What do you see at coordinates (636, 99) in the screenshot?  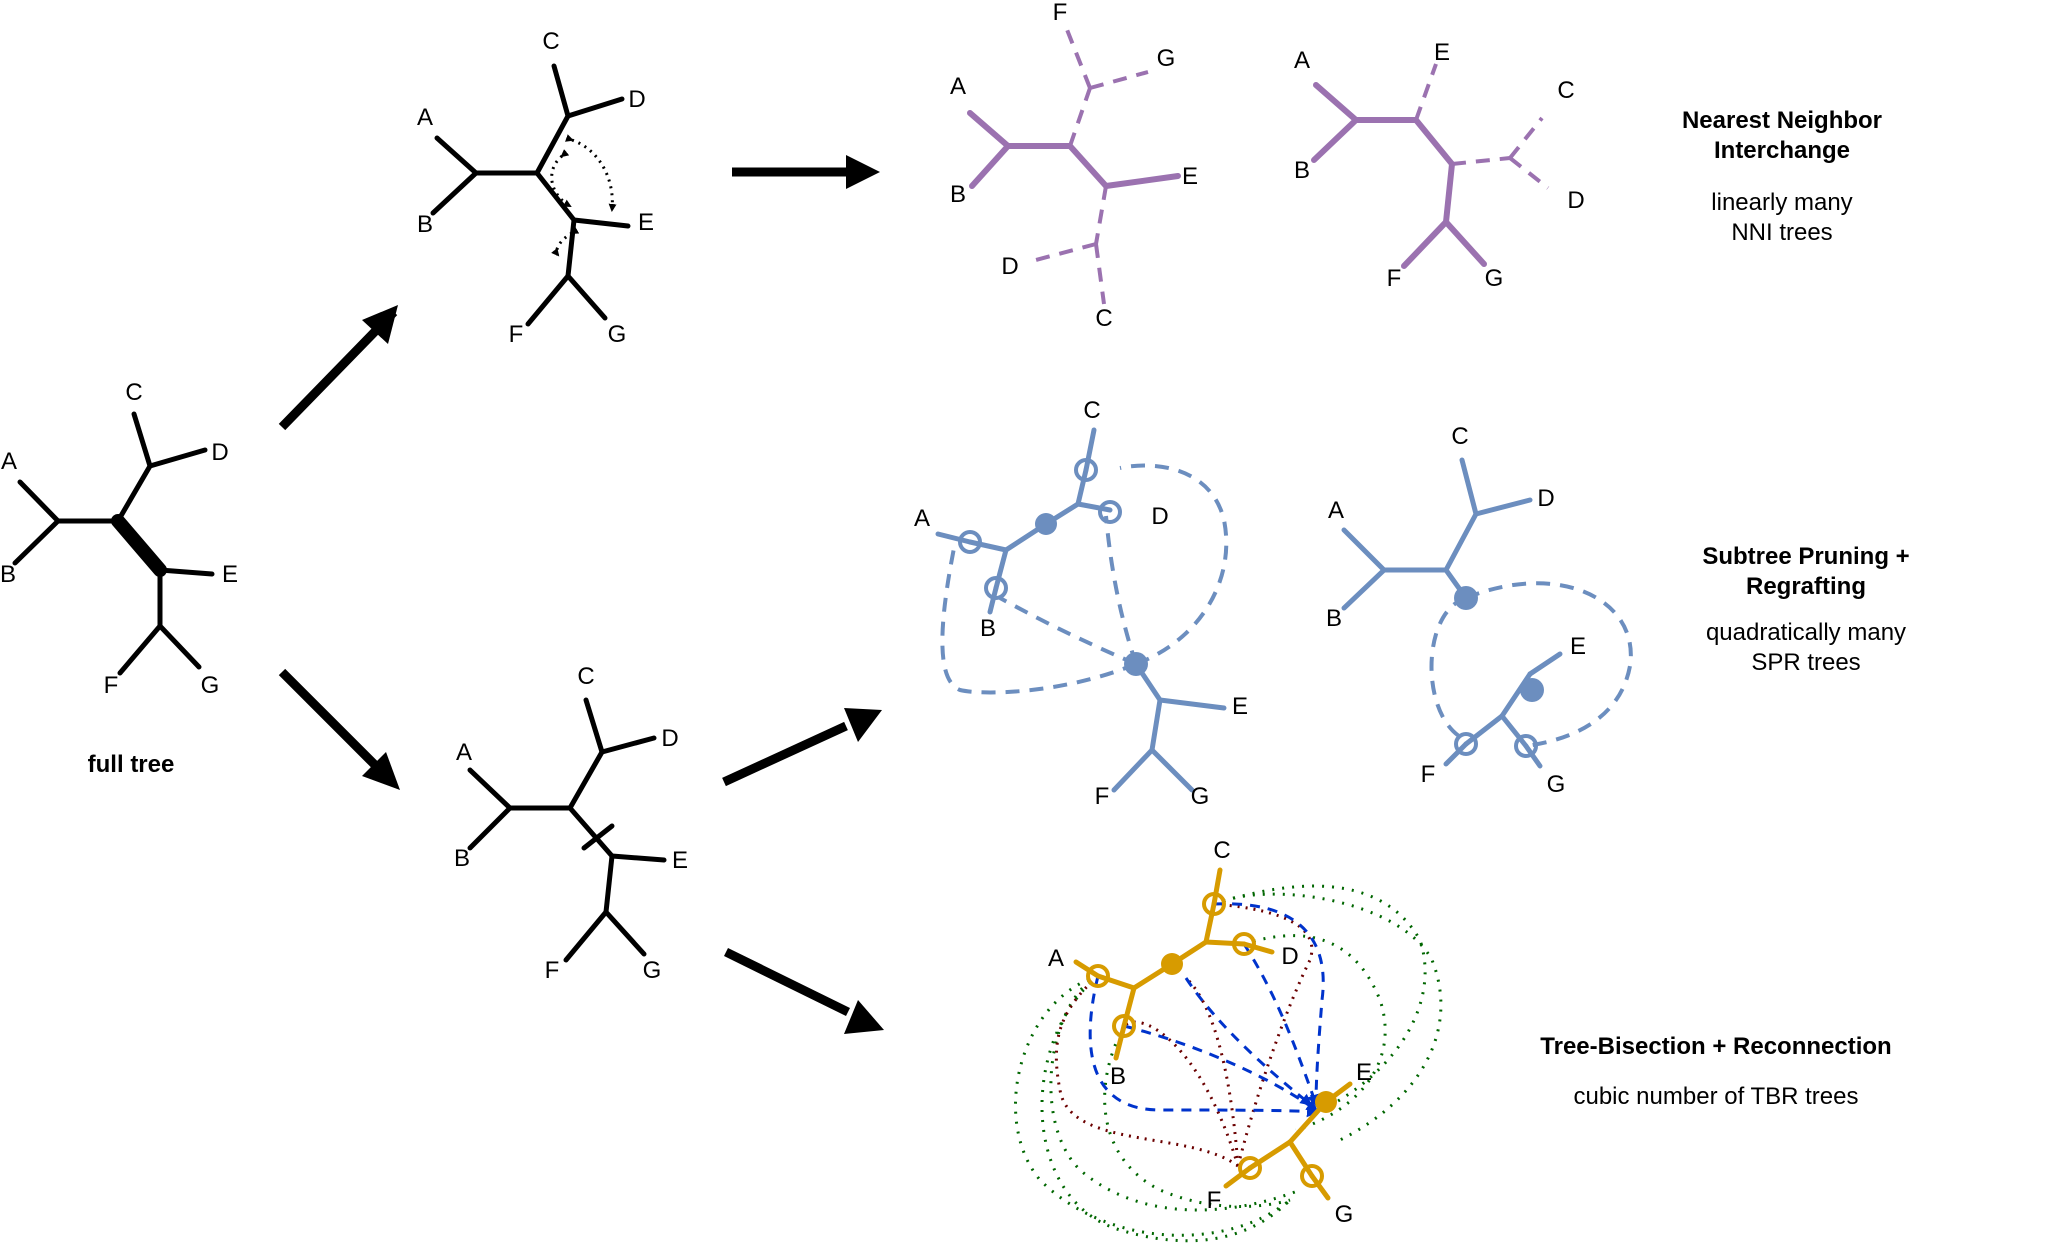 I see `nni-source-leaf-d: D` at bounding box center [636, 99].